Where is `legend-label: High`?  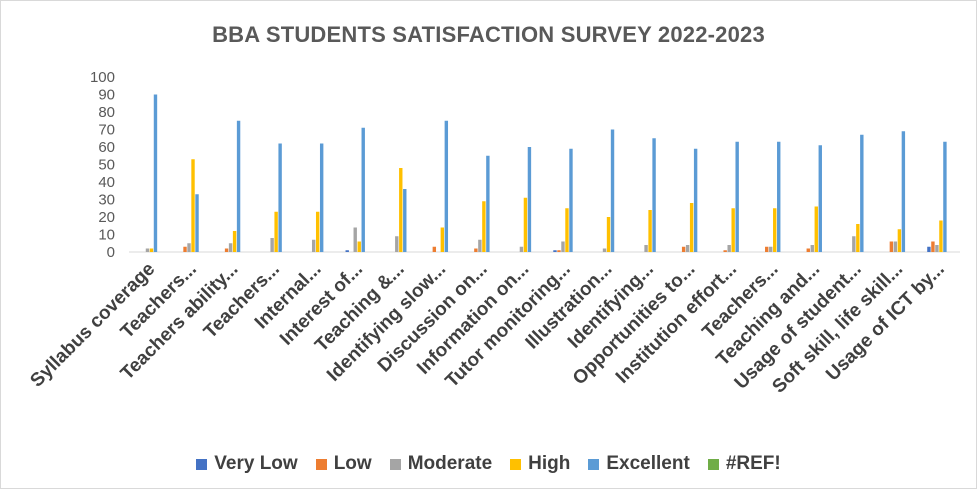
legend-label: High is located at coordinates (549, 463).